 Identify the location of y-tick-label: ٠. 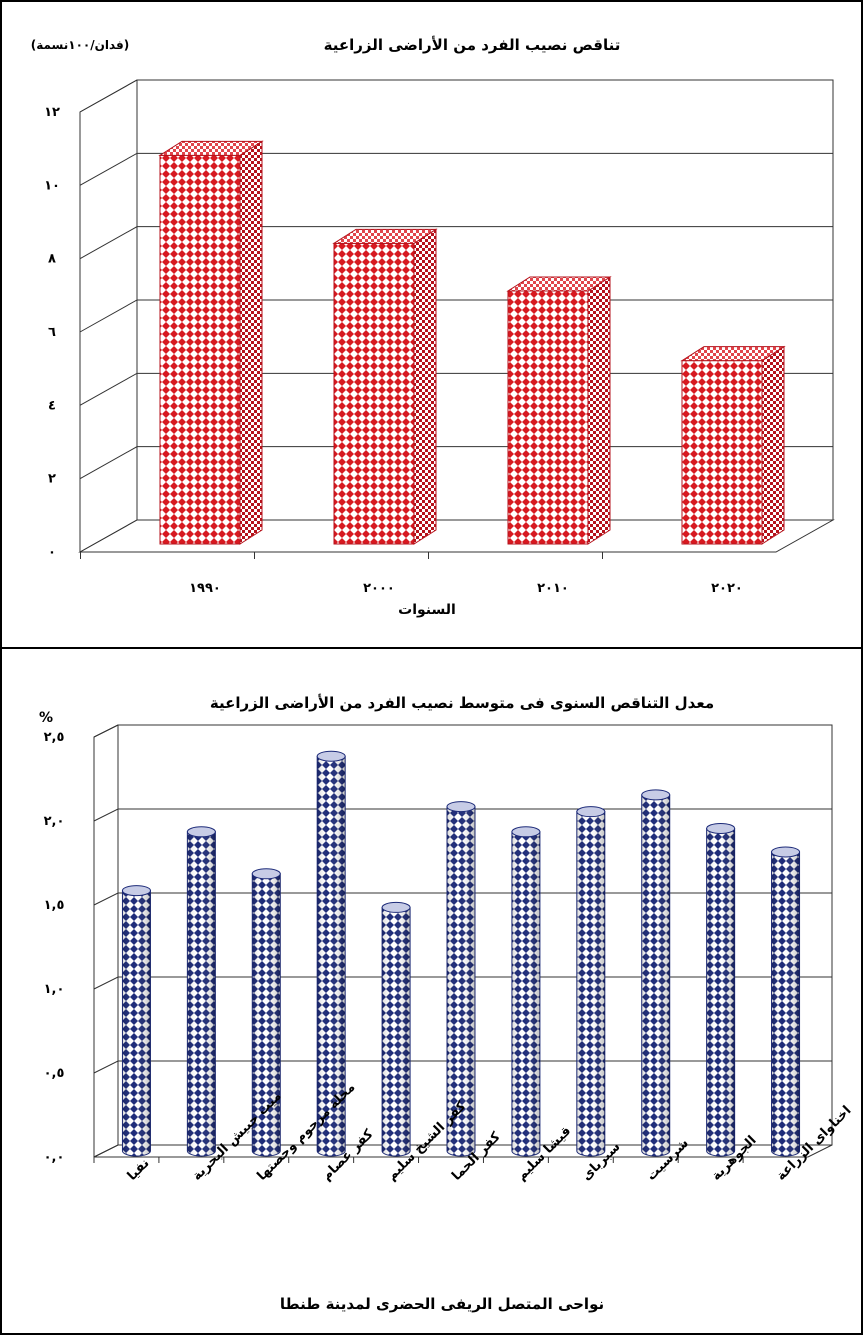
(52, 552).